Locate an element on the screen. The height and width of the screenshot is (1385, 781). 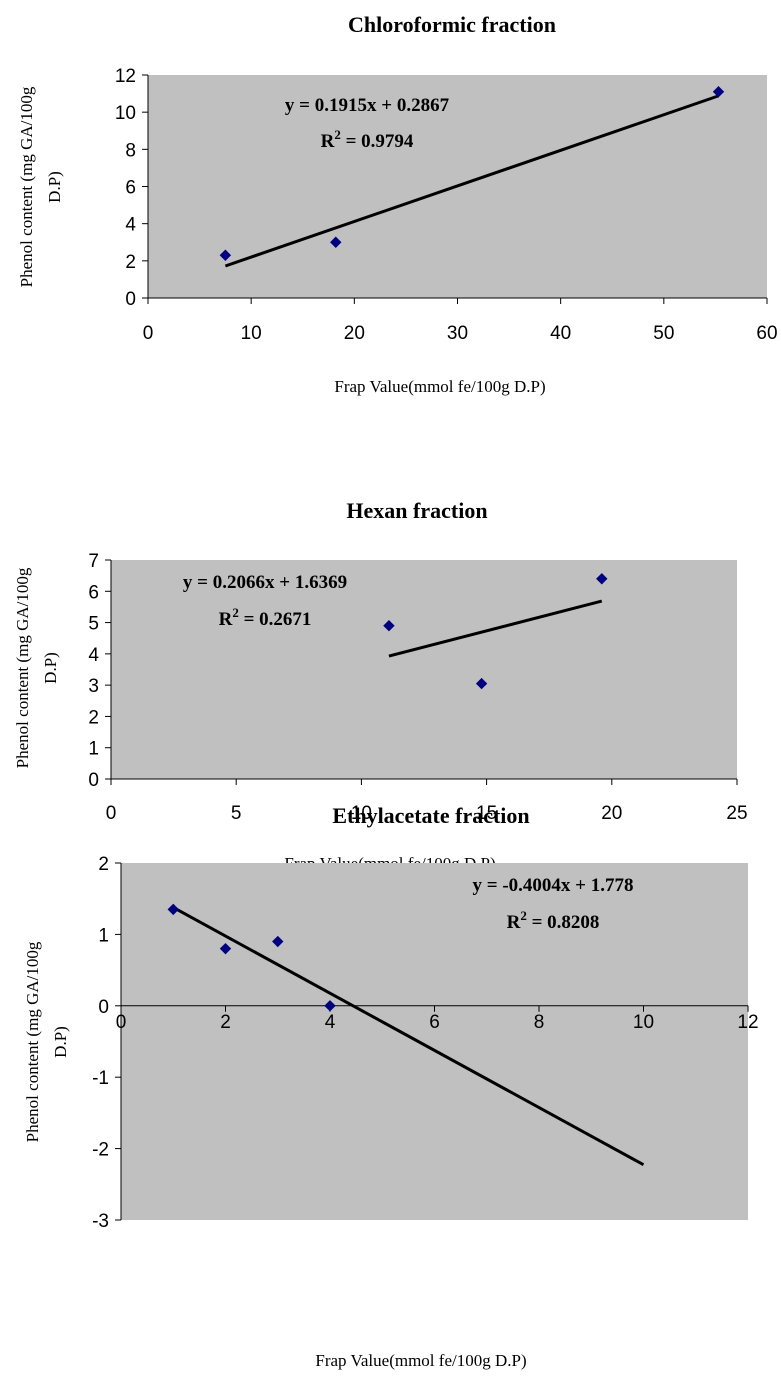
trendline-equation: y = 0.1915x + 0.2867 is located at coordinates (367, 105).